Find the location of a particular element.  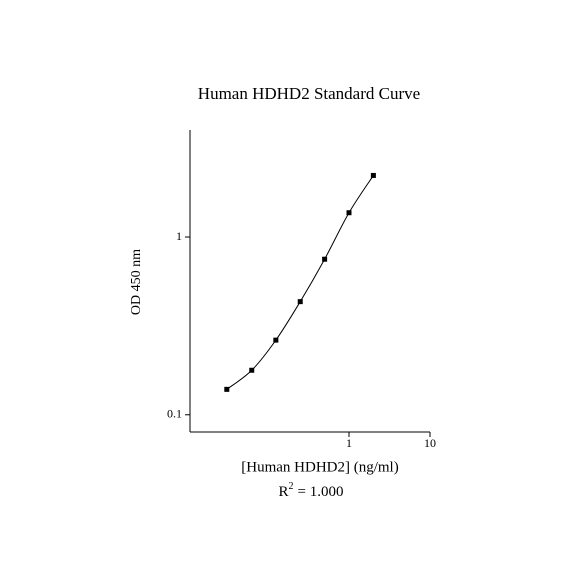

annotation-text: = 1.000 is located at coordinates (321, 492).